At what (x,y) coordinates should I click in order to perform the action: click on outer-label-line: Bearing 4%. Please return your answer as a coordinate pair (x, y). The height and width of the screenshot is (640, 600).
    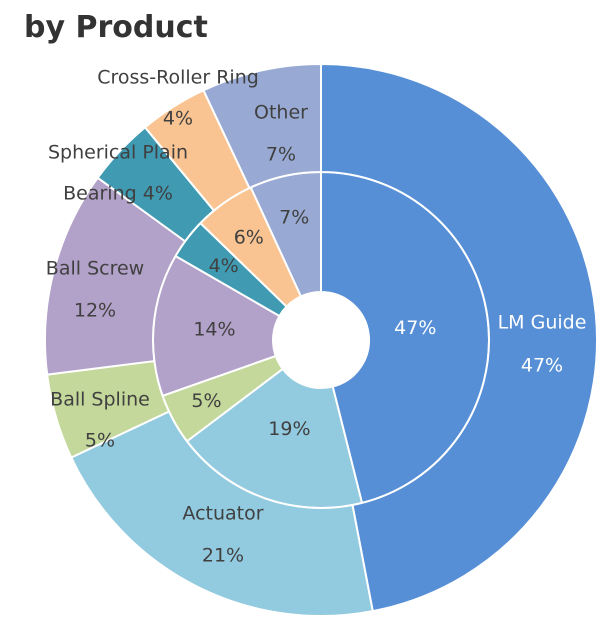
    Looking at the image, I should click on (118, 194).